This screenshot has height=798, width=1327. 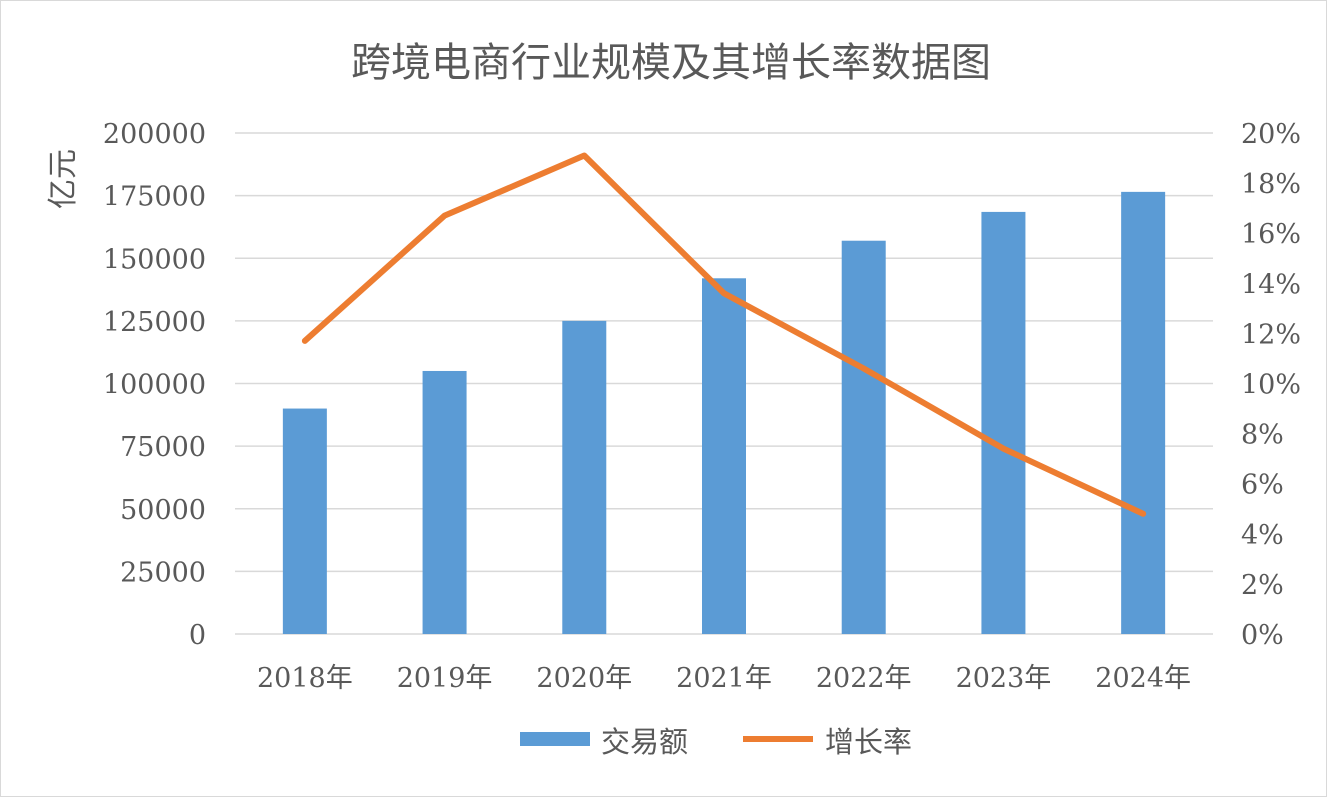 What do you see at coordinates (445, 678) in the screenshot?
I see `x-tick-label: 2019年` at bounding box center [445, 678].